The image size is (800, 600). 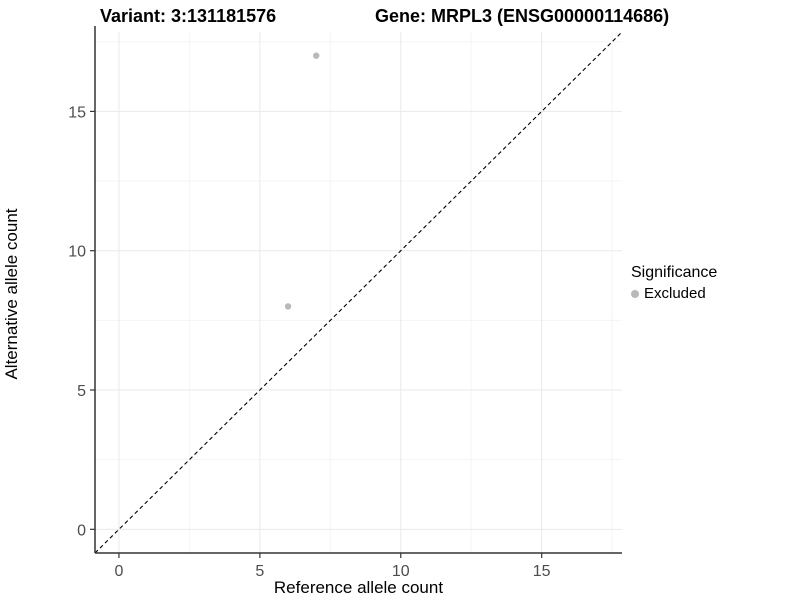 I want to click on y-tick-label: 15, so click(x=77, y=112).